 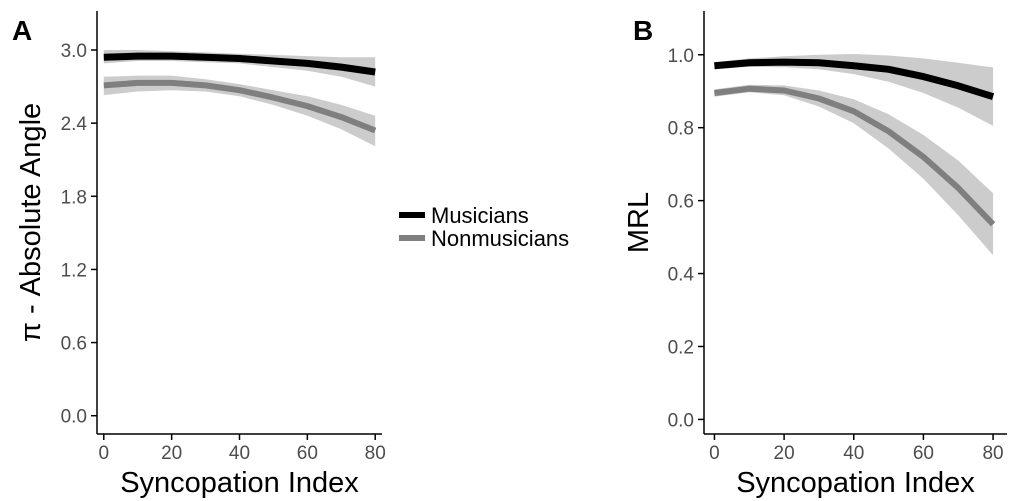 I want to click on y-tick-label: 0.4, so click(x=681, y=275).